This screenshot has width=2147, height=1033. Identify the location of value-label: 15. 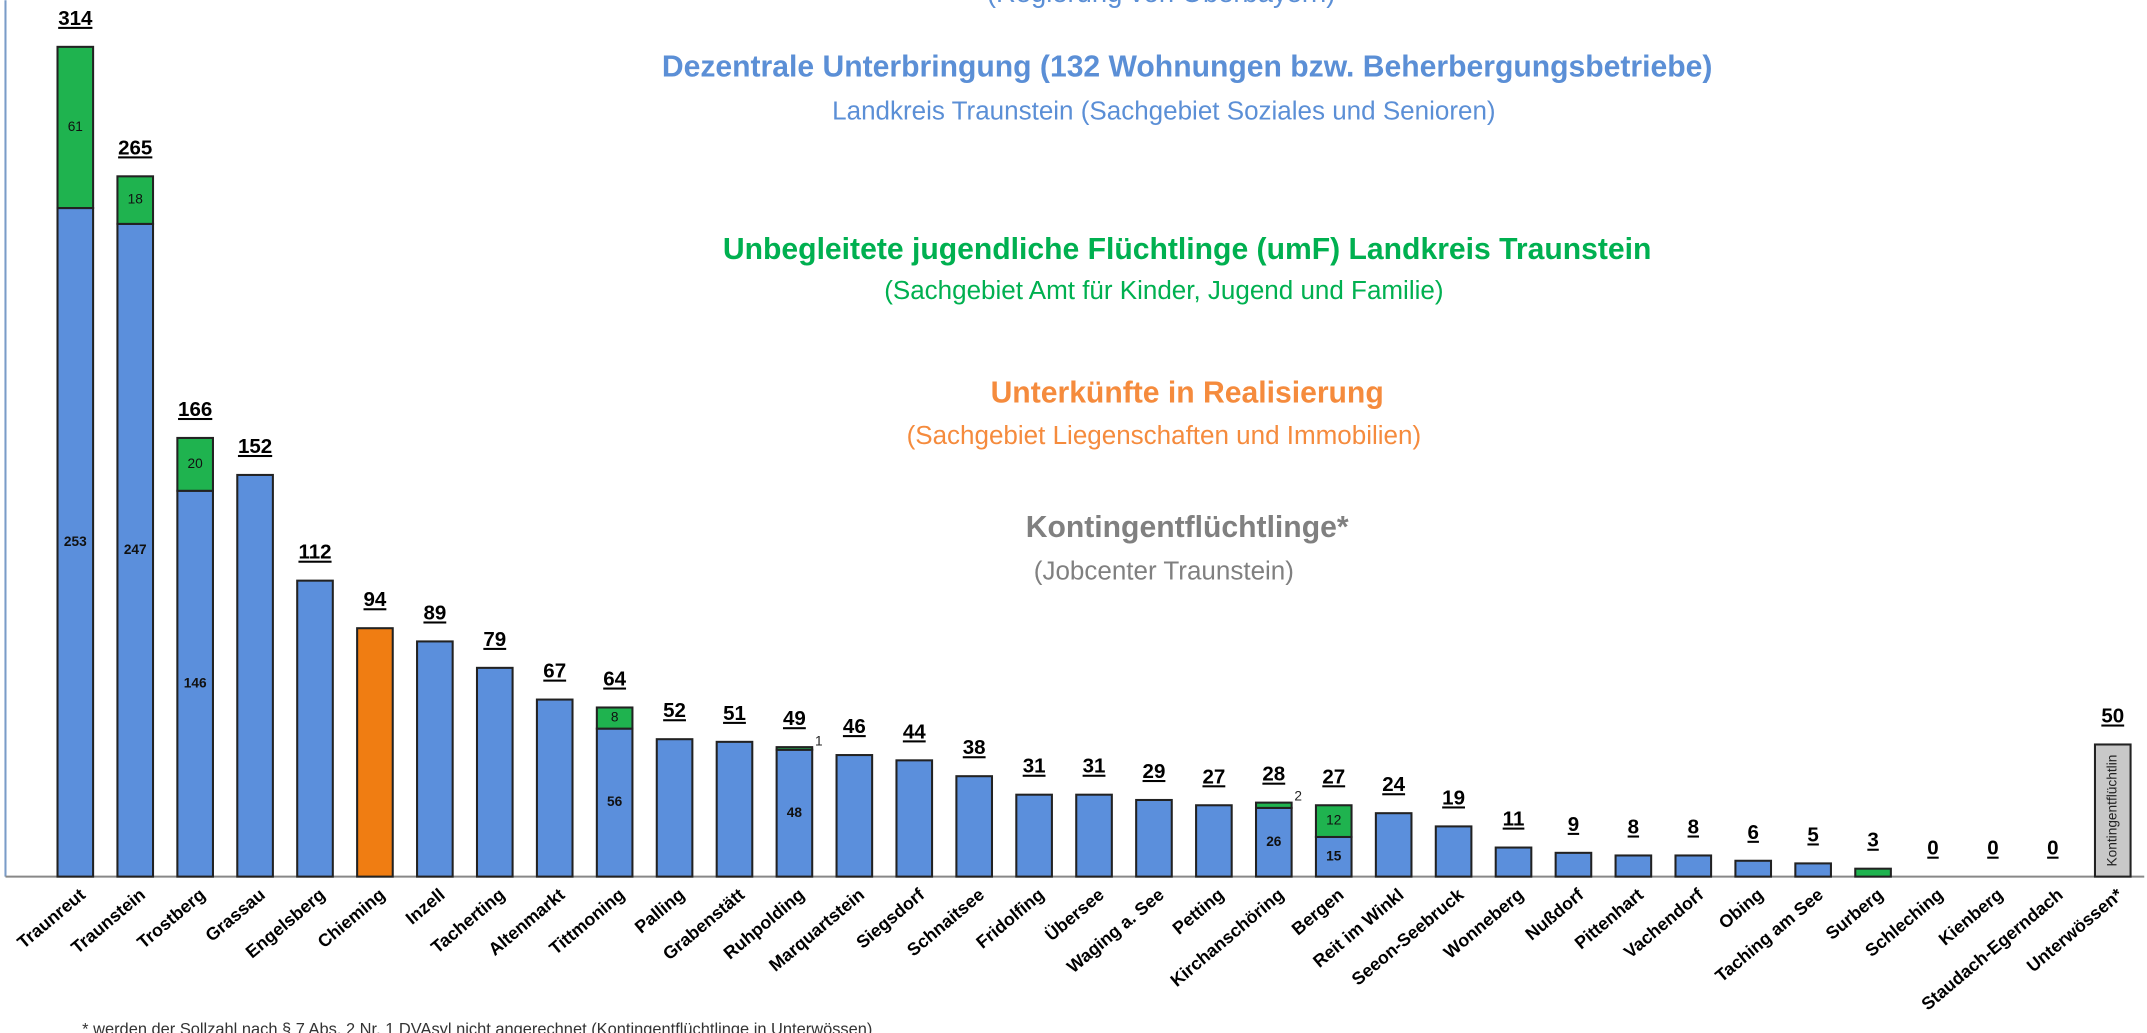
(1334, 855).